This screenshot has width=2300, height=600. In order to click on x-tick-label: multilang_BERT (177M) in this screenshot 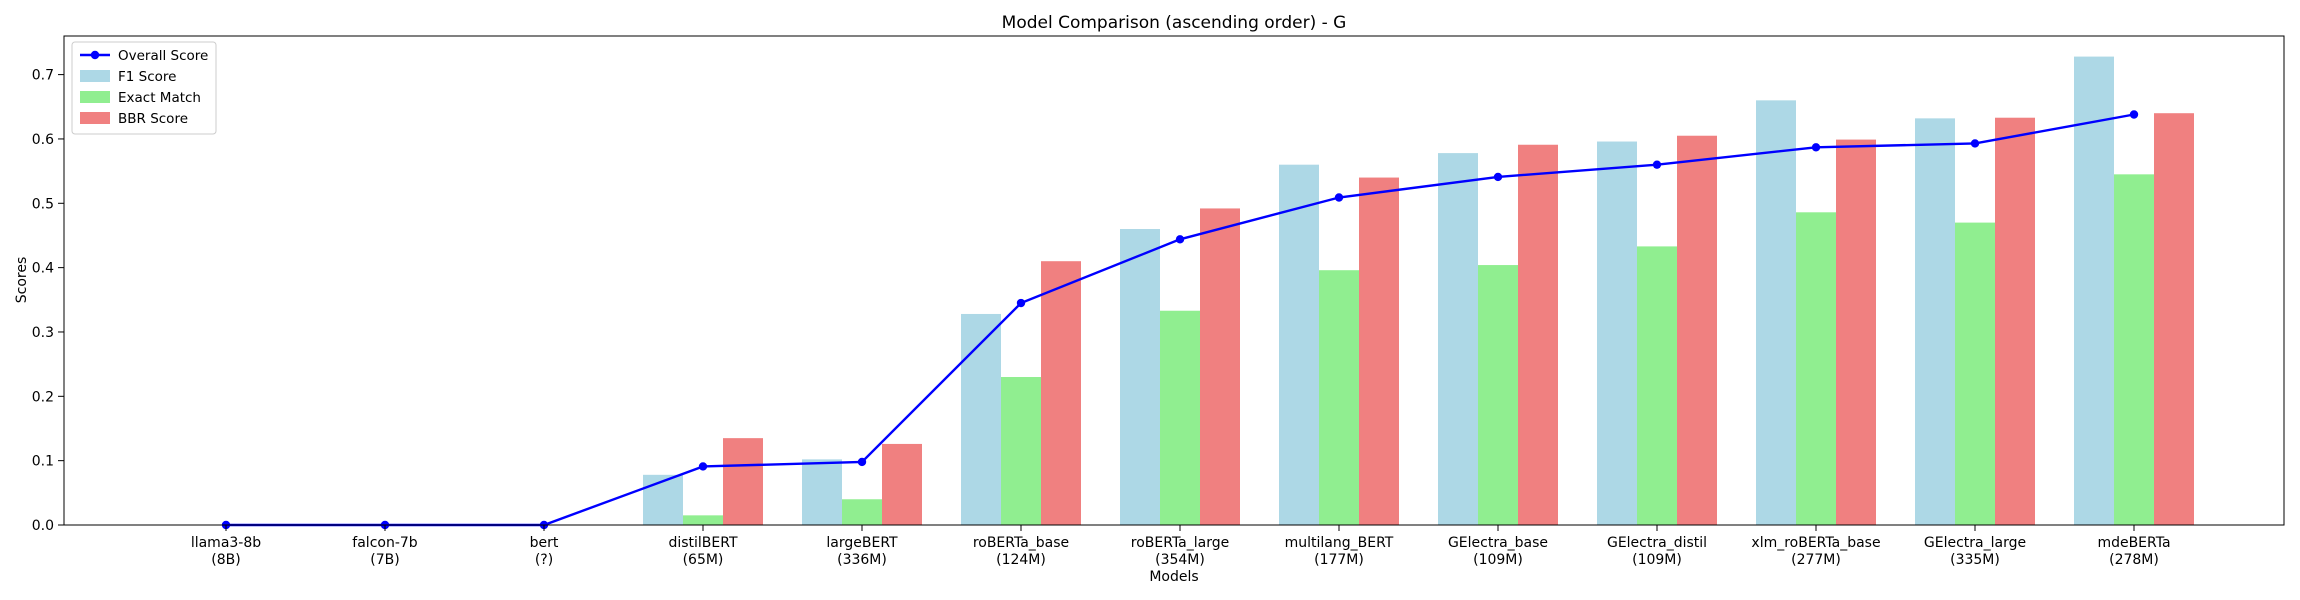, I will do `click(1339, 551)`.